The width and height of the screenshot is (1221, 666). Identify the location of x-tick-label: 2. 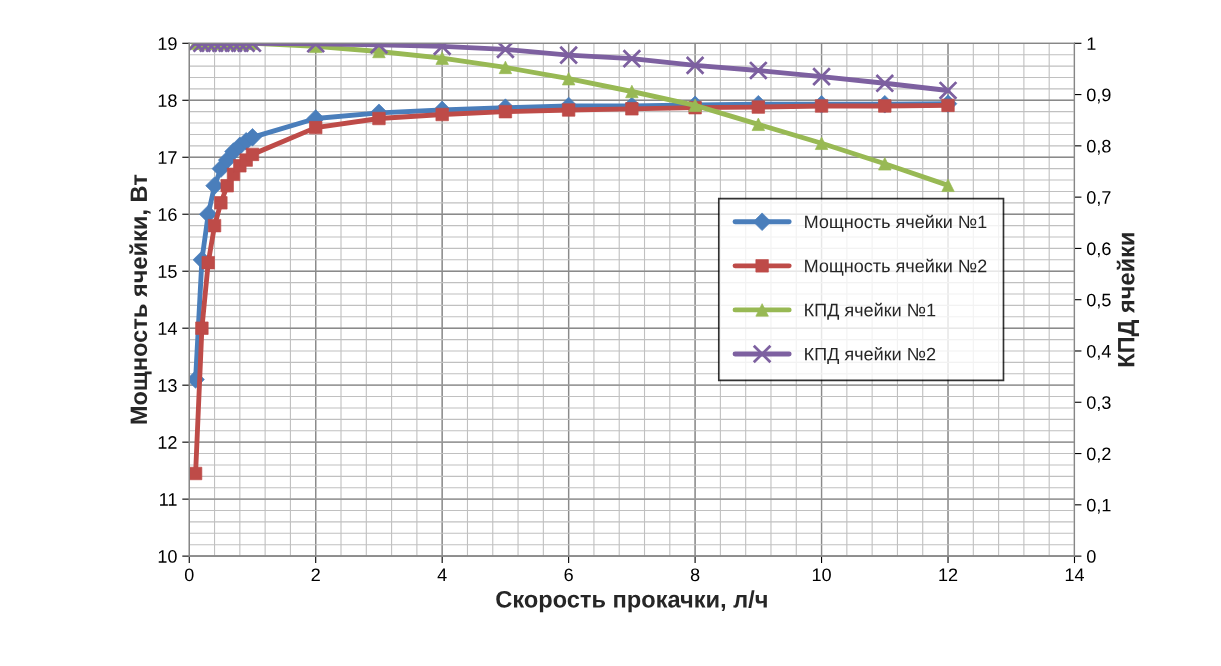
(315, 574).